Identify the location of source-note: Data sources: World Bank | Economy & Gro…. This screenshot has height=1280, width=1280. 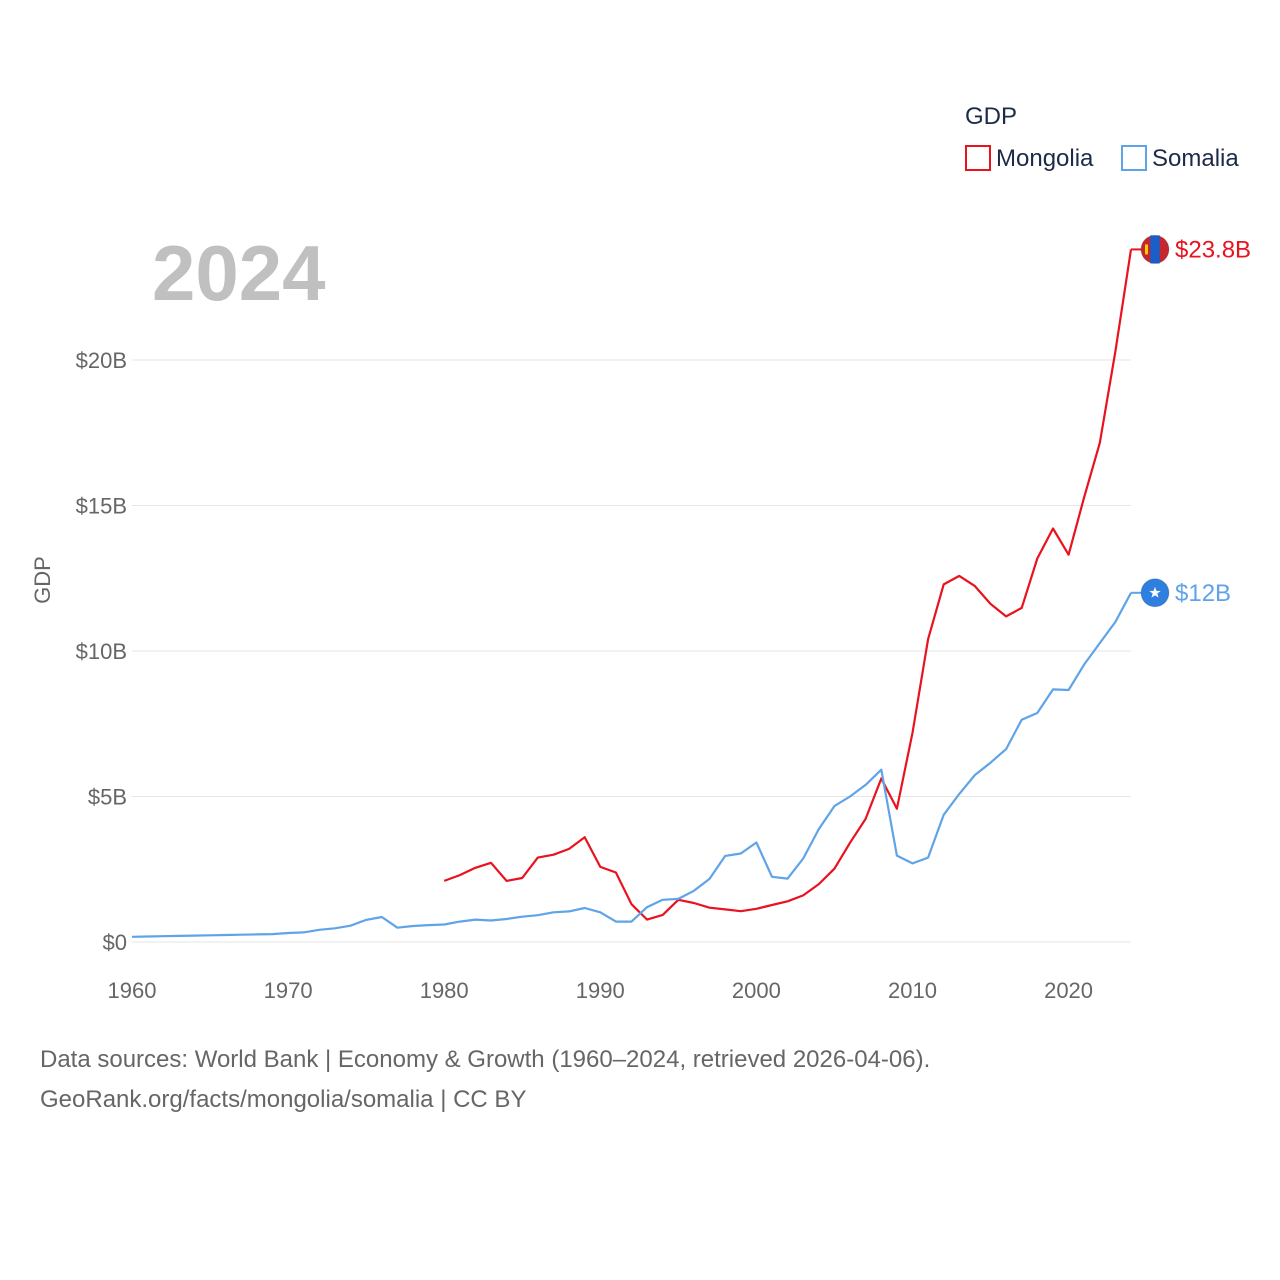
(485, 1080).